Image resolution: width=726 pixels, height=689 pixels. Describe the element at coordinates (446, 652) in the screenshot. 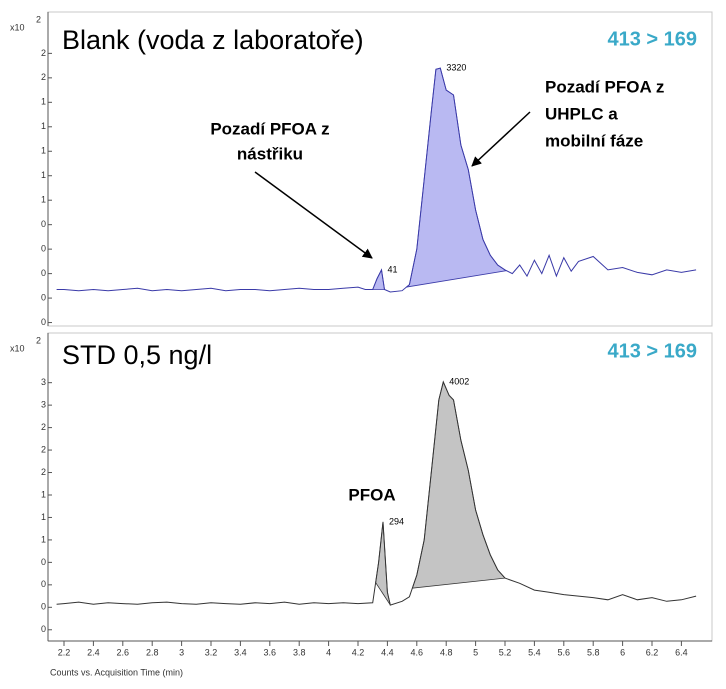

I see `x-tick-label: 4.8` at that location.